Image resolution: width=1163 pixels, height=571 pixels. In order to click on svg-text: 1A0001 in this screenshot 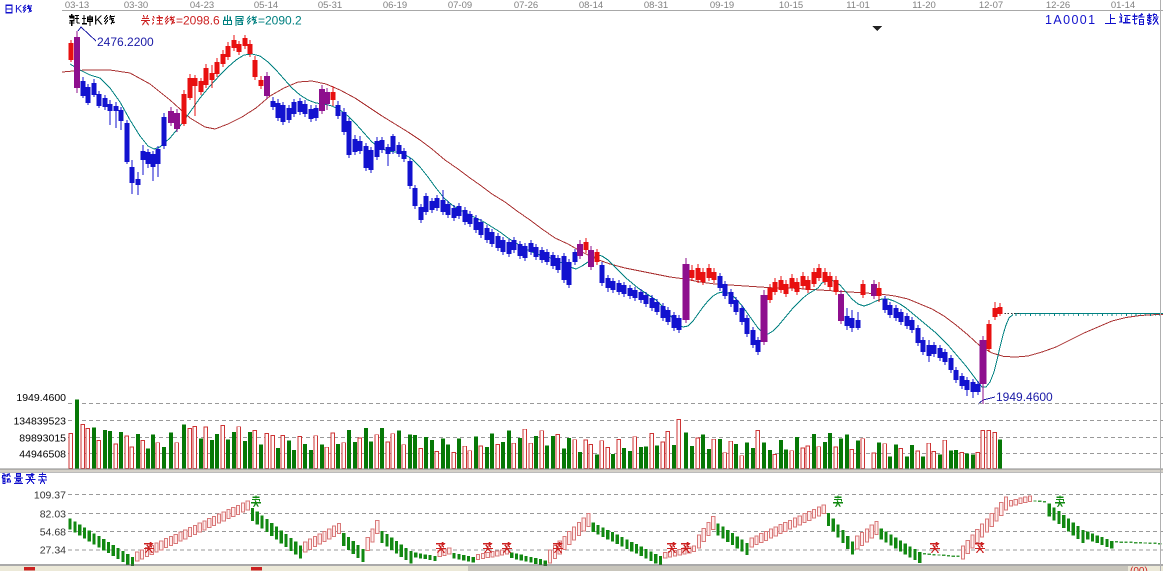, I will do `click(1071, 20)`.